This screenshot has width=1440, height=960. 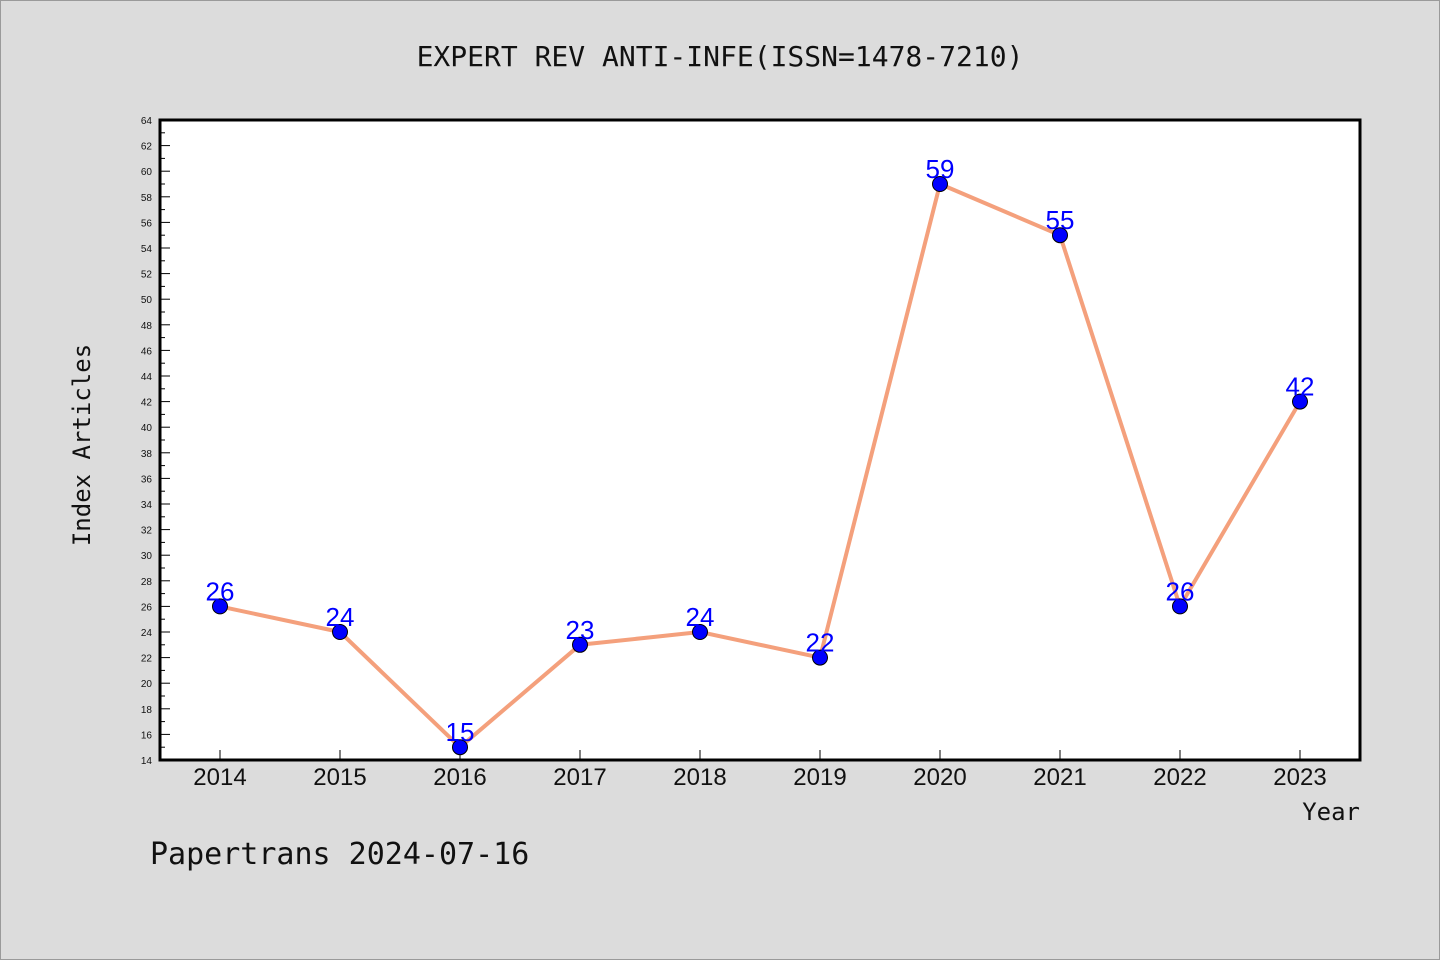 What do you see at coordinates (1059, 777) in the screenshot?
I see `x-tick-label: 2021` at bounding box center [1059, 777].